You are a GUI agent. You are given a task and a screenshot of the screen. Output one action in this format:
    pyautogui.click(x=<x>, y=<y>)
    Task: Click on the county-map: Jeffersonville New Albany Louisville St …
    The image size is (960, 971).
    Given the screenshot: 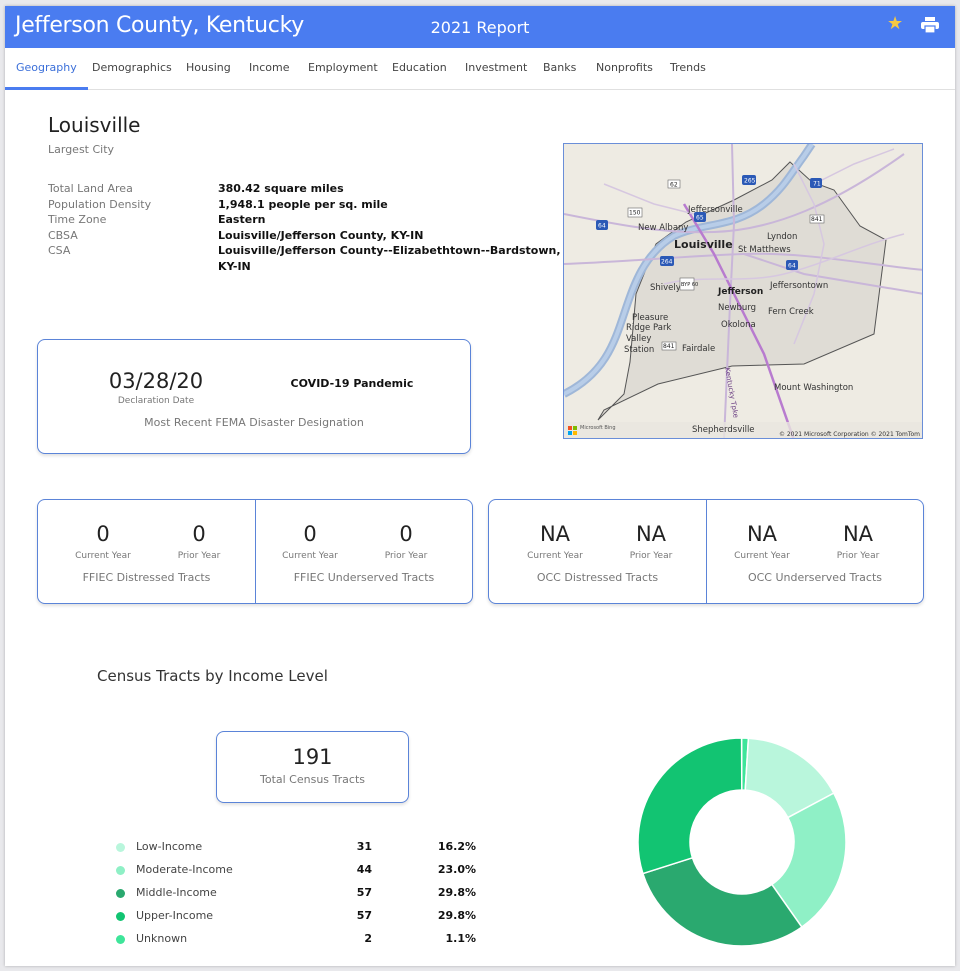 What is the action you would take?
    pyautogui.click(x=743, y=291)
    